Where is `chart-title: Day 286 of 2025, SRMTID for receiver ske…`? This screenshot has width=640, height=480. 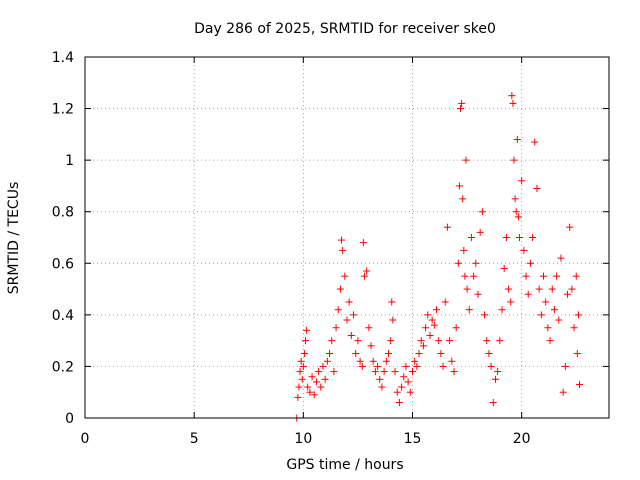 chart-title: Day 286 of 2025, SRMTID for receiver ske… is located at coordinates (345, 29).